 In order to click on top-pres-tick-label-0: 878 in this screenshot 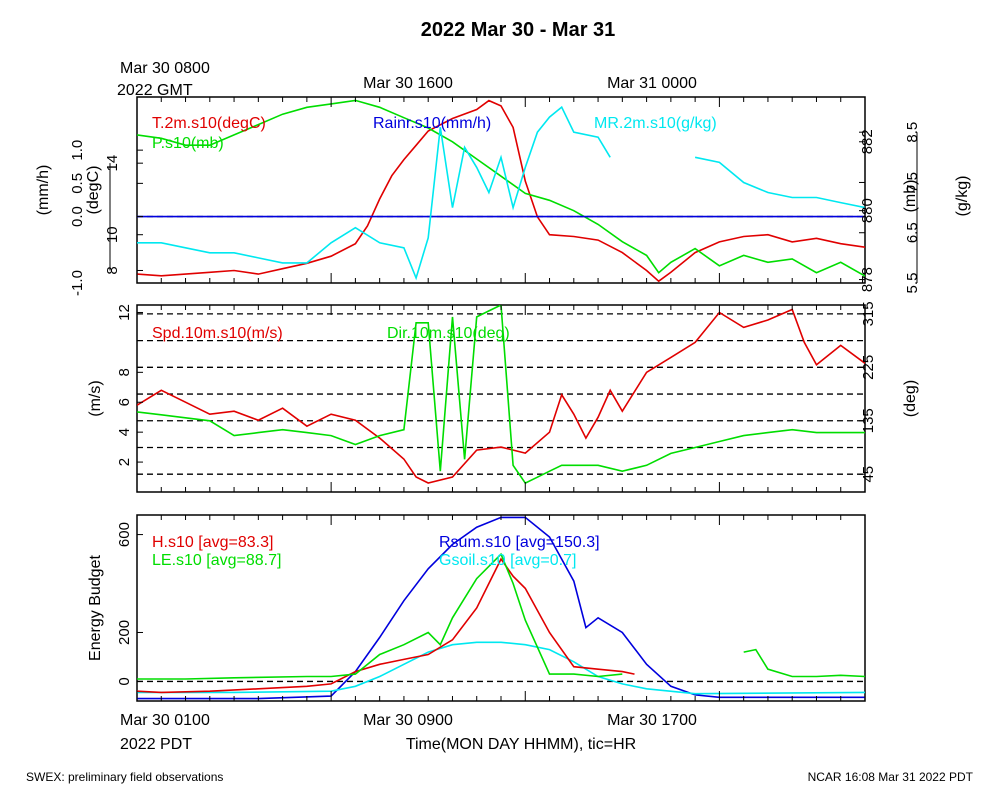, I will do `click(867, 279)`.